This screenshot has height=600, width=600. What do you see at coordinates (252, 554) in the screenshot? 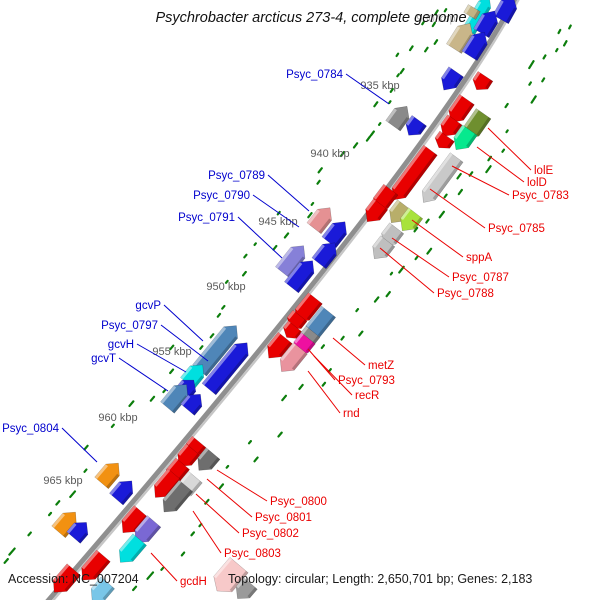
I see `gene-label-Psyc_0803: Psyc_0803` at bounding box center [252, 554].